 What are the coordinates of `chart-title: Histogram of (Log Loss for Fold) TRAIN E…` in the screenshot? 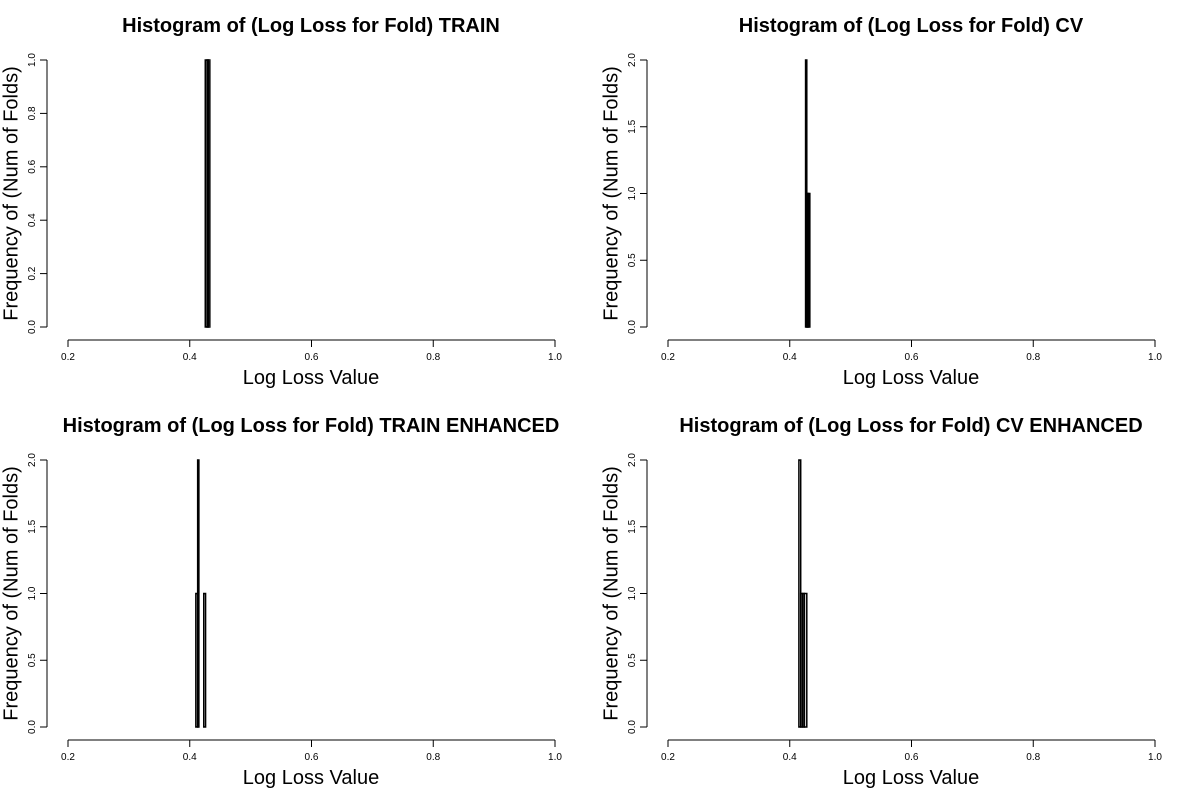 It's located at (311, 426).